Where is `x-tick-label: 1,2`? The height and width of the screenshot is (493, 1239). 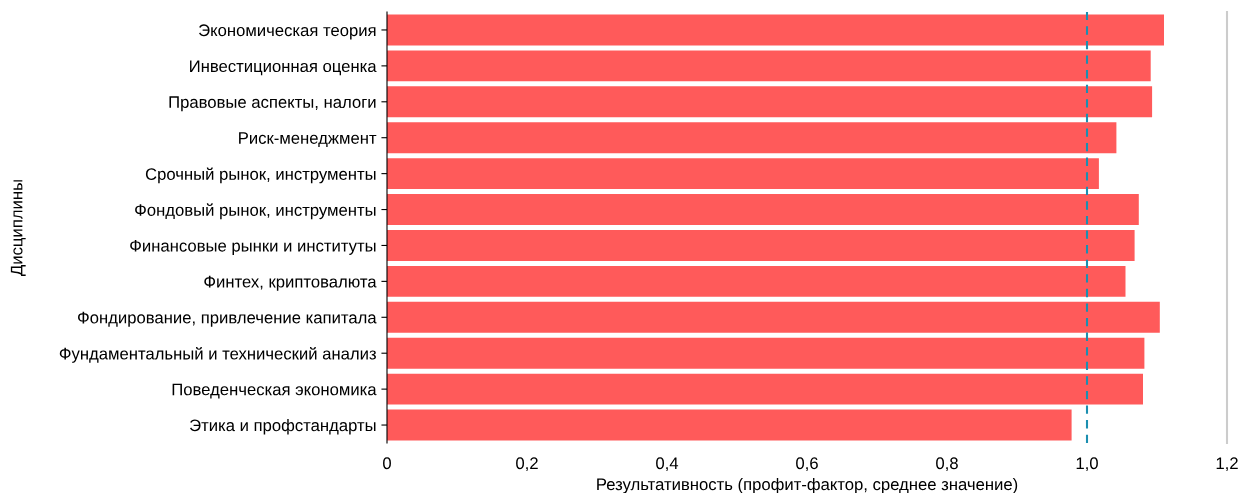
x-tick-label: 1,2 is located at coordinates (1227, 464).